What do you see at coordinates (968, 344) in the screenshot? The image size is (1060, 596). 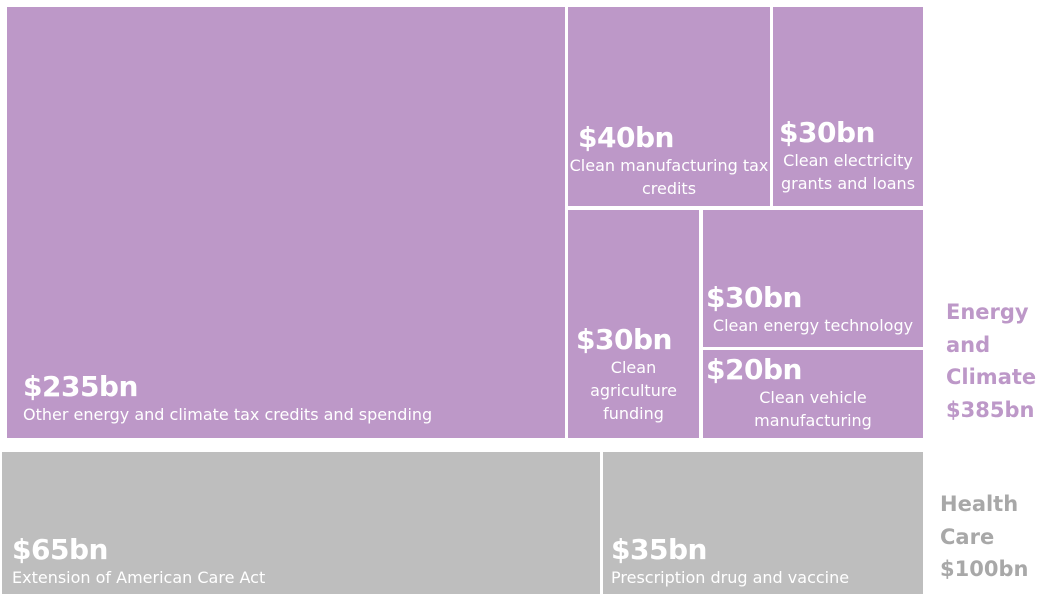 I see `group-label-line: and` at bounding box center [968, 344].